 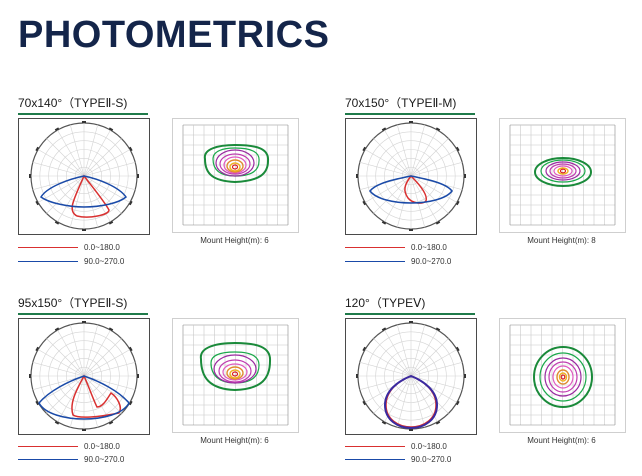 I want to click on page-title: PHOTOMETRICS, so click(x=174, y=35).